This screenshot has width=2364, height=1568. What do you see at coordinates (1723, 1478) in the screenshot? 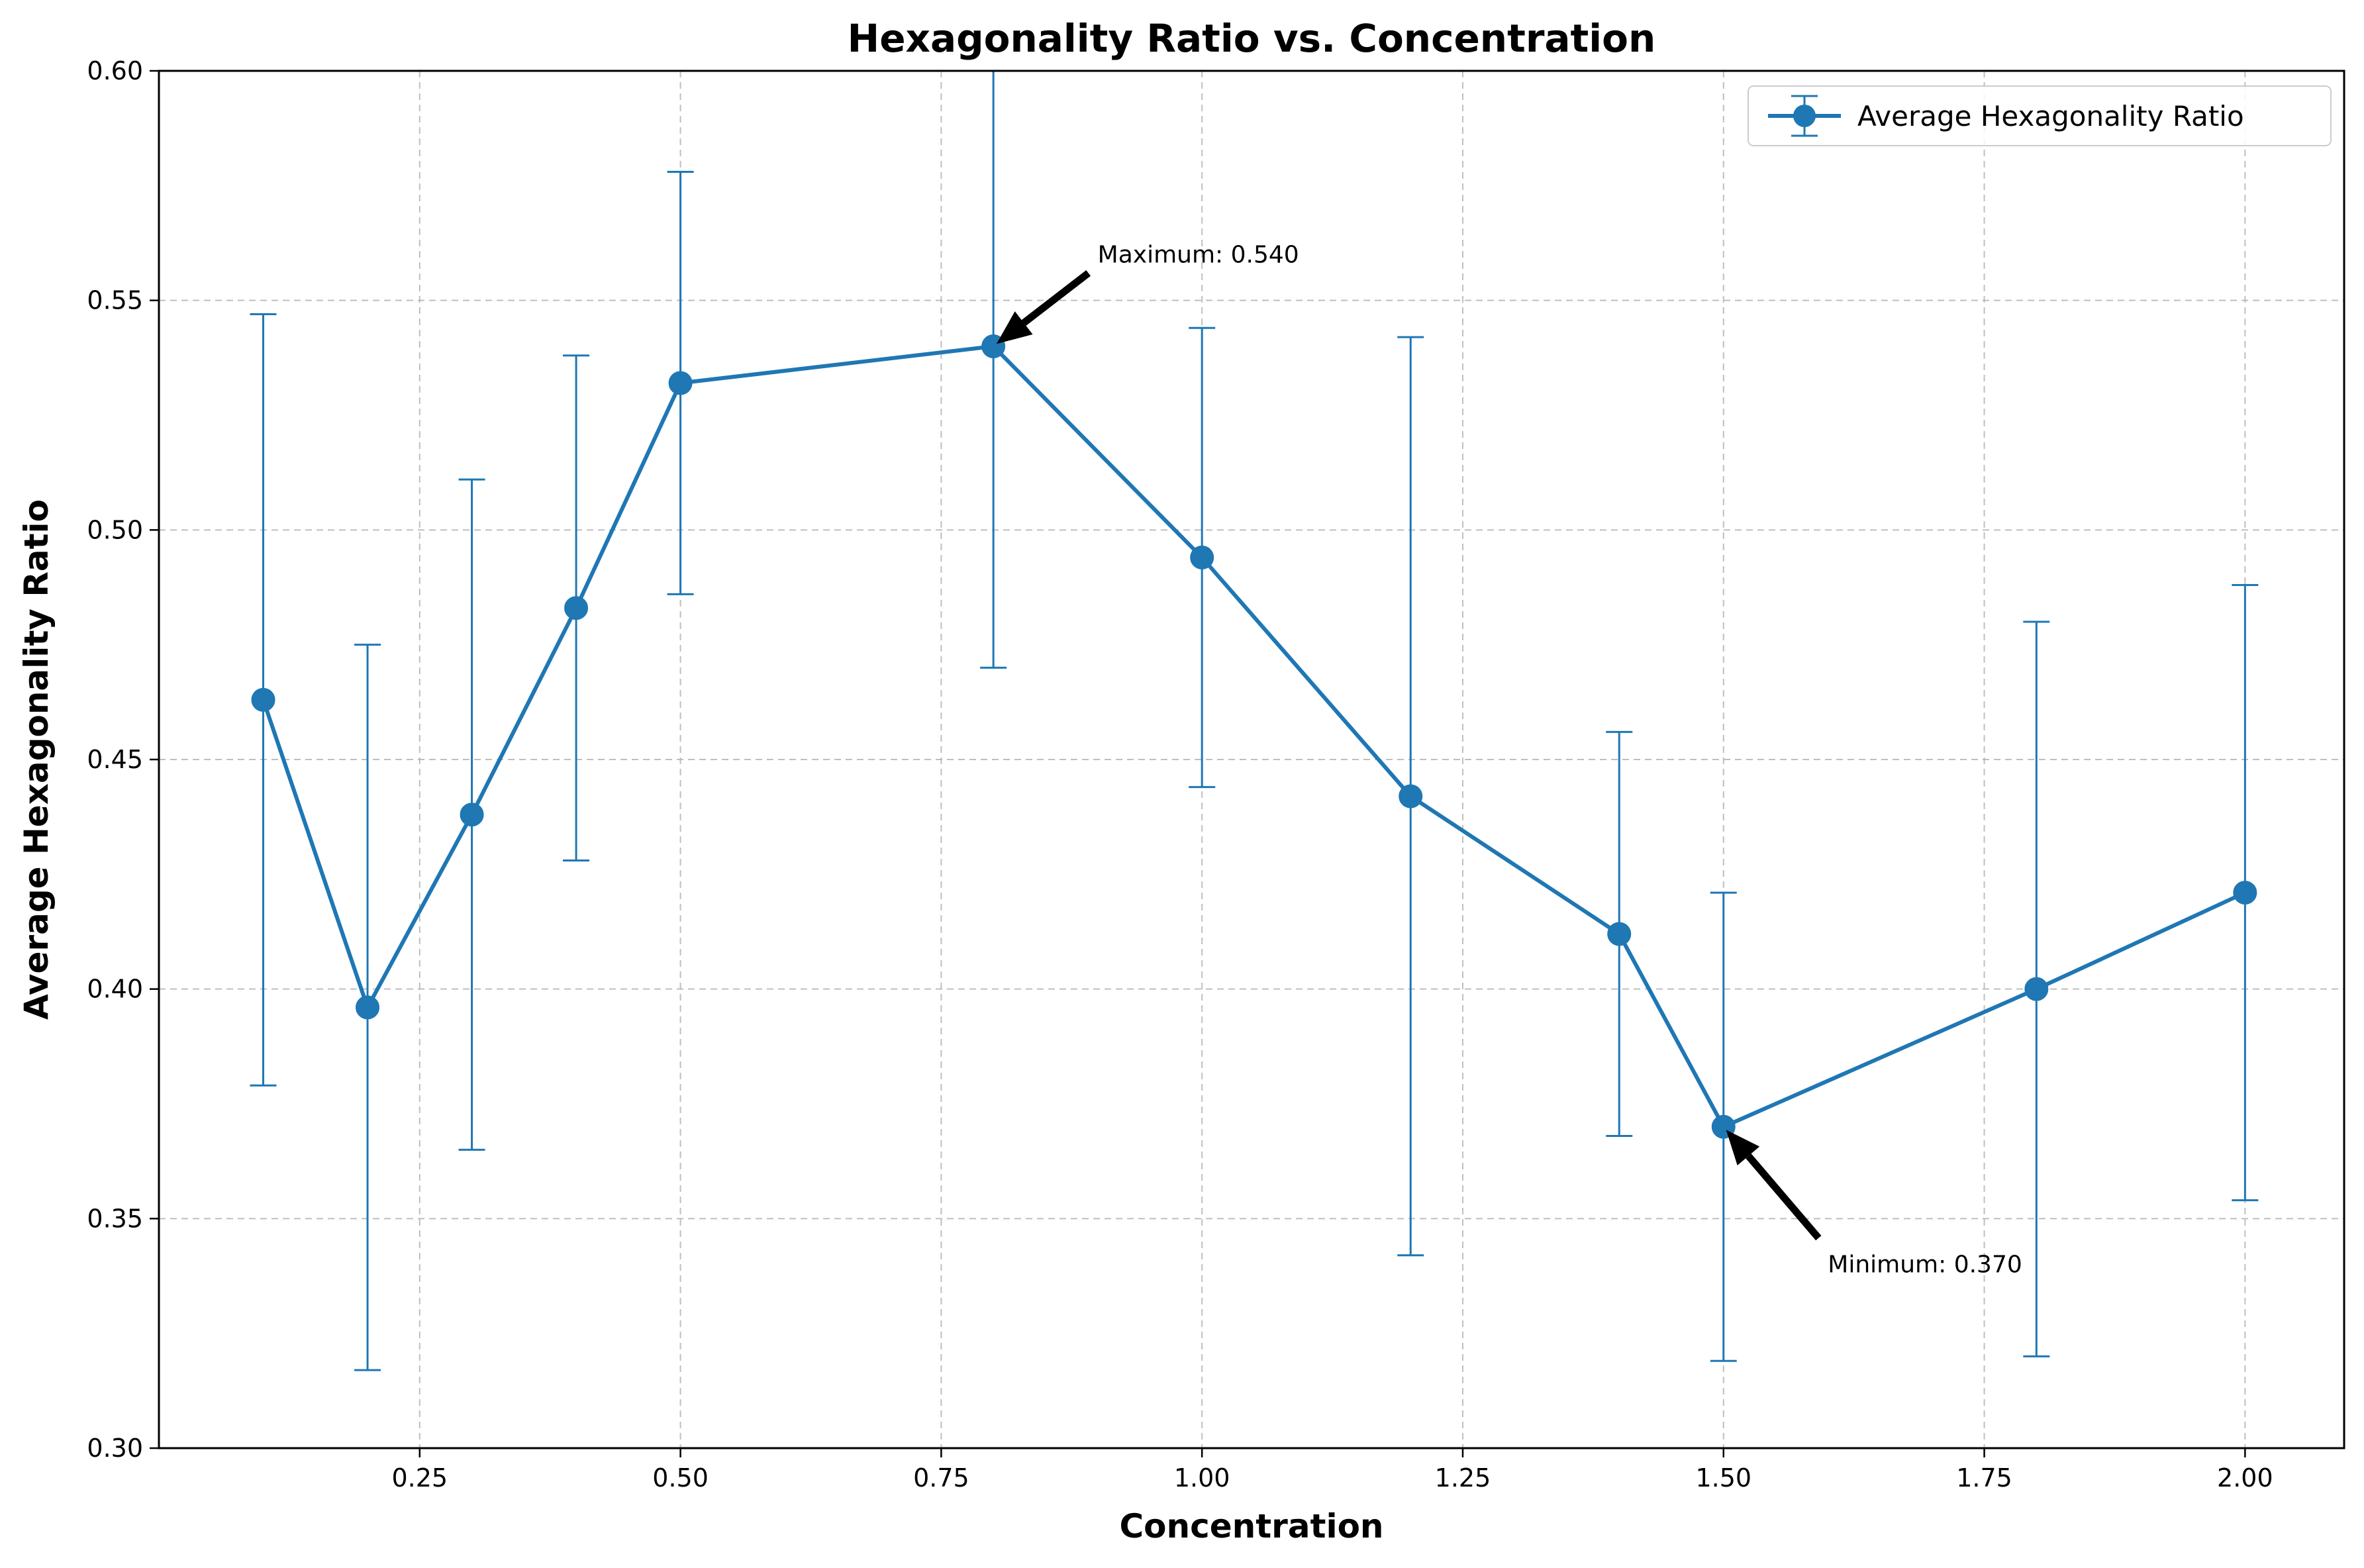
I see `x-tick-label: 1.50` at bounding box center [1723, 1478].